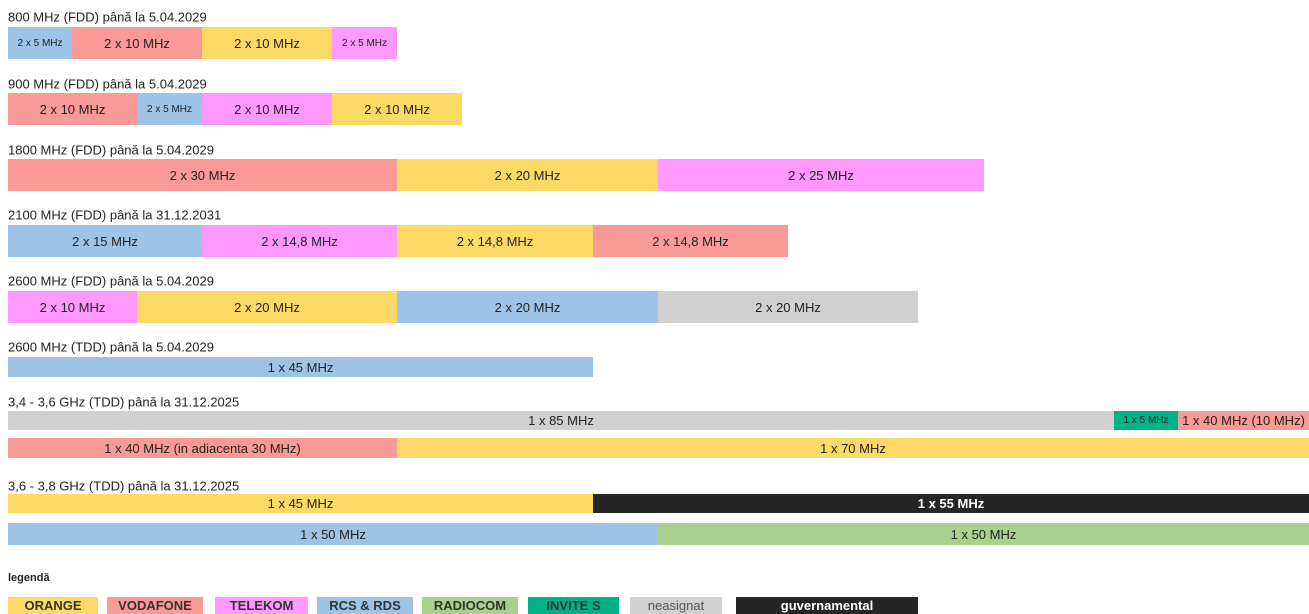  I want to click on legend-item: RCS & RDS, so click(365, 605).